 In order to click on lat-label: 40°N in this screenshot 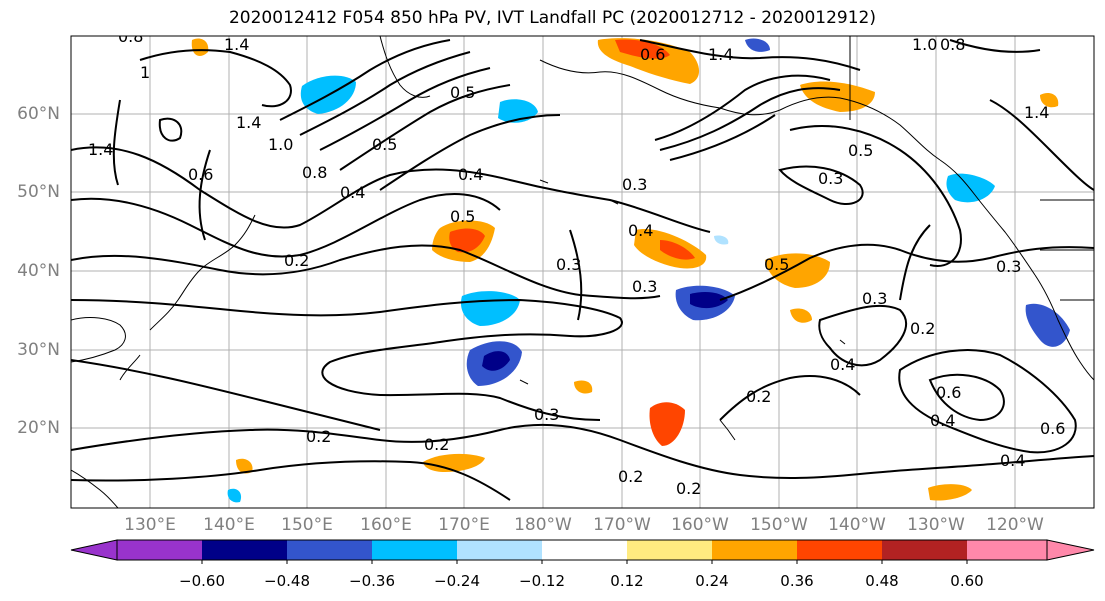, I will do `click(38, 271)`.